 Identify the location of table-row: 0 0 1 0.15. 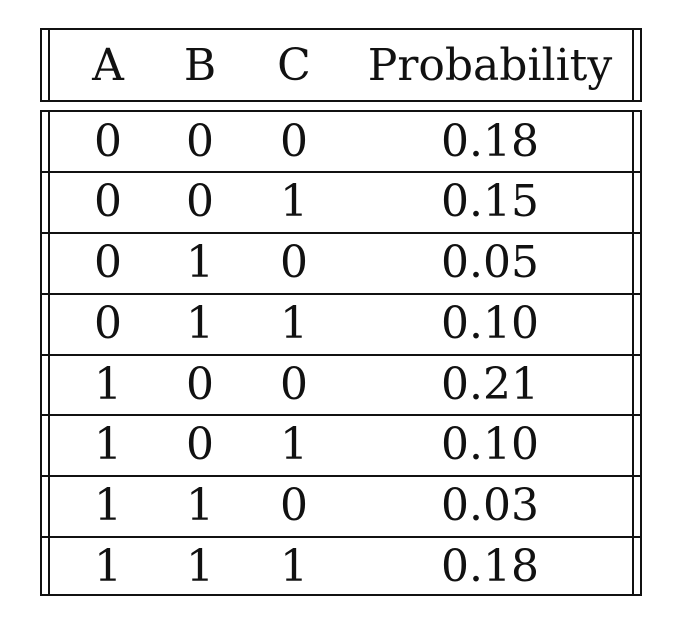
(341, 202).